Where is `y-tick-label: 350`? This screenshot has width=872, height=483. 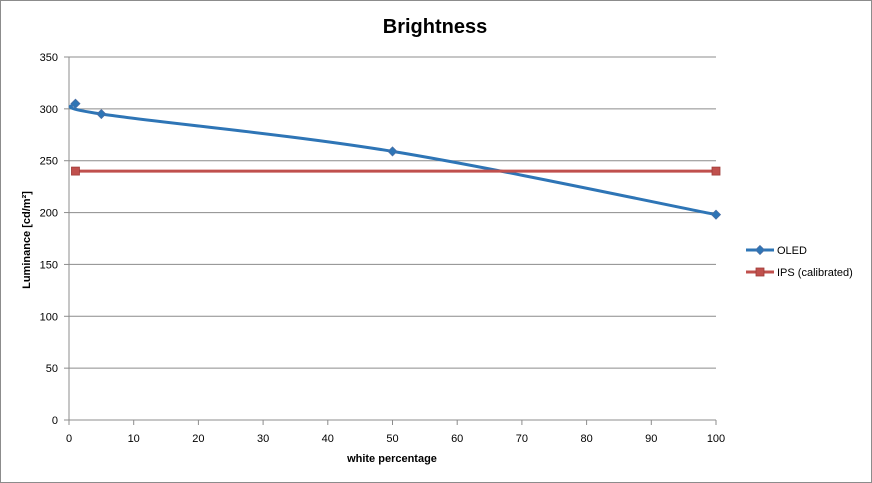 y-tick-label: 350 is located at coordinates (49, 58).